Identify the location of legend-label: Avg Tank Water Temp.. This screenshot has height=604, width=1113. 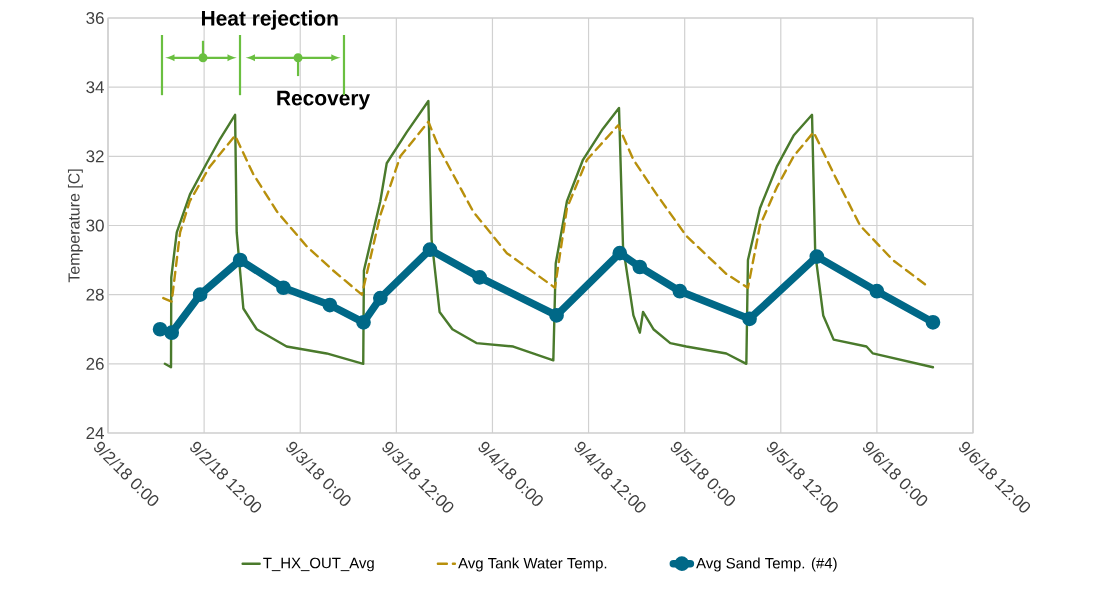
(532, 564).